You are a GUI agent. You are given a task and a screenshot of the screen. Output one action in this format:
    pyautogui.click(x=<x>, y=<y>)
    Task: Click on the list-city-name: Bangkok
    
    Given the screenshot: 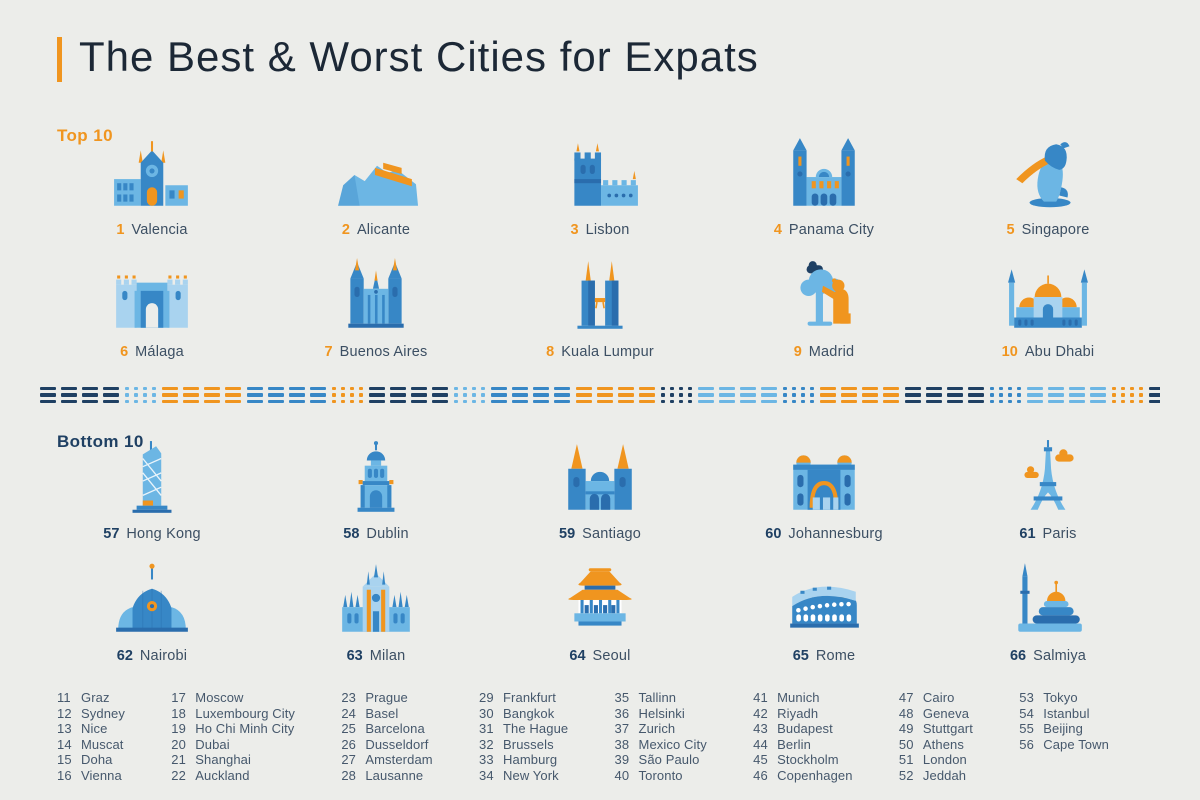 What is the action you would take?
    pyautogui.click(x=529, y=713)
    